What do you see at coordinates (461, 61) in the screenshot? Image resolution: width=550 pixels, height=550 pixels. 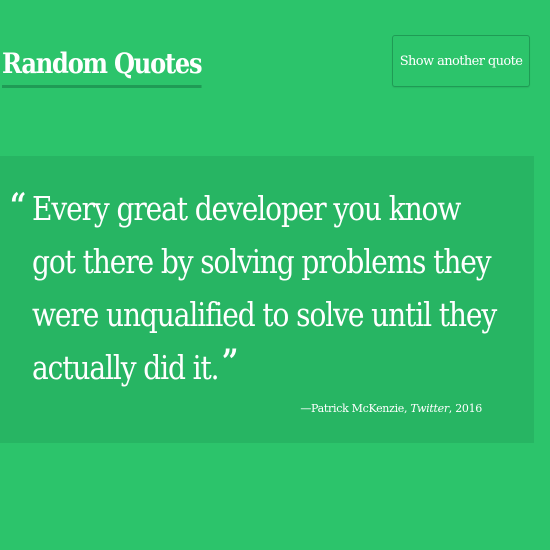 I see `show-another-quote-button: Show another quote` at bounding box center [461, 61].